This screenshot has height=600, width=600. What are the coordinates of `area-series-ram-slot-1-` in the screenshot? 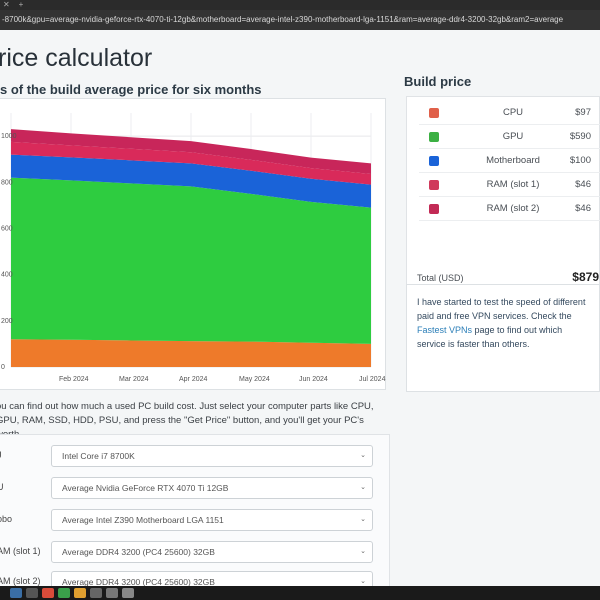 It's located at (191, 163).